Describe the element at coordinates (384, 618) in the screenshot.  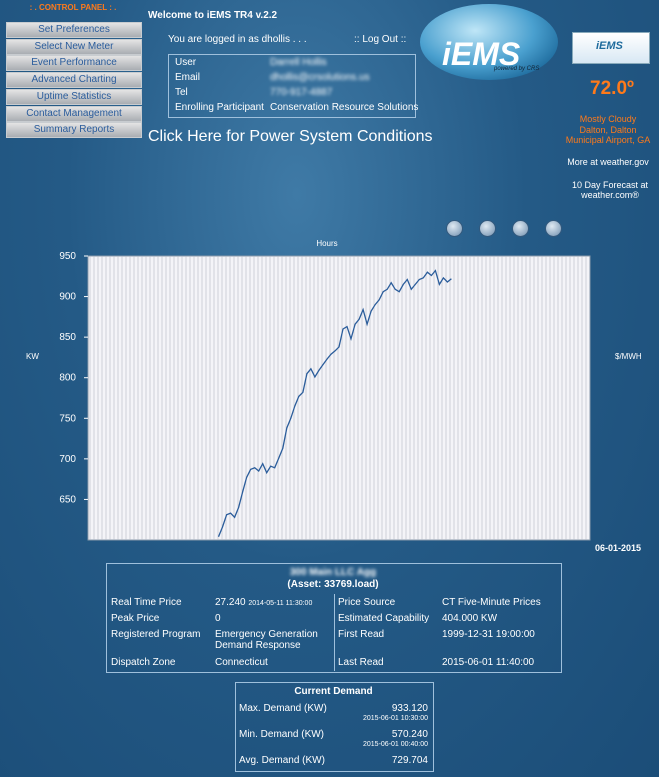
I see `row-label: Estimated Capability` at that location.